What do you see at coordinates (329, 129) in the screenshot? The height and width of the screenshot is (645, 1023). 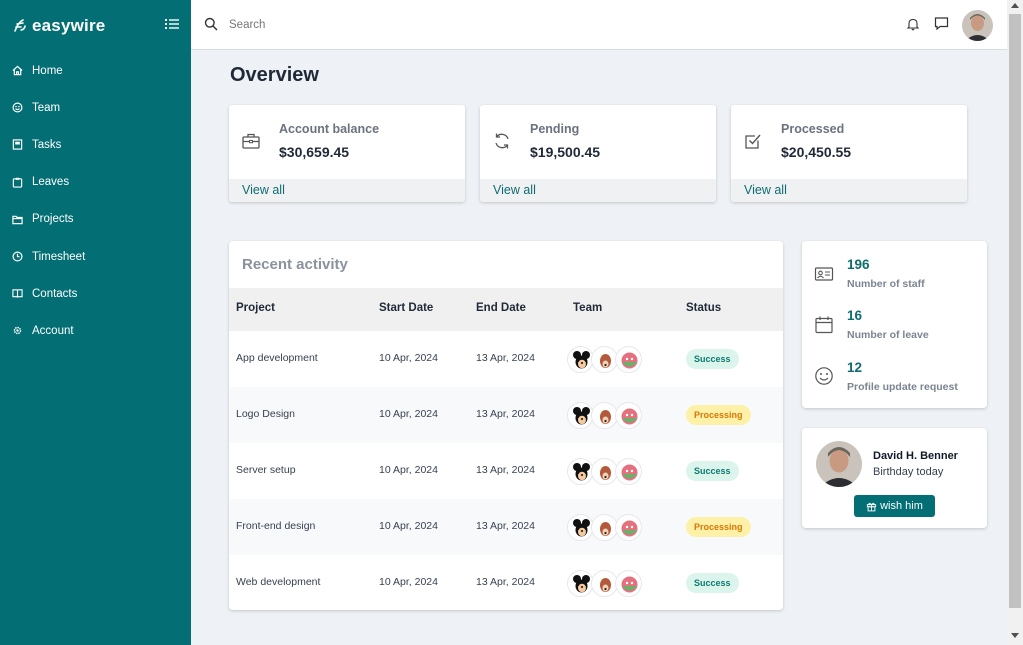 I see `card-label: Account balance` at bounding box center [329, 129].